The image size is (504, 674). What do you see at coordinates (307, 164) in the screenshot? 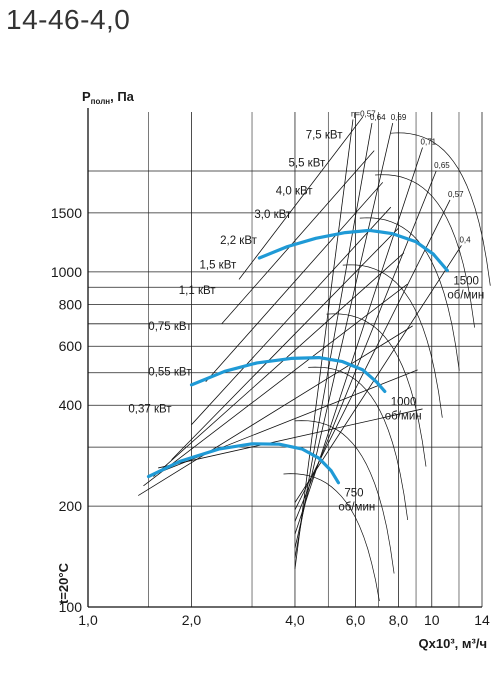
I see `power-label: 5,5 кВт` at bounding box center [307, 164].